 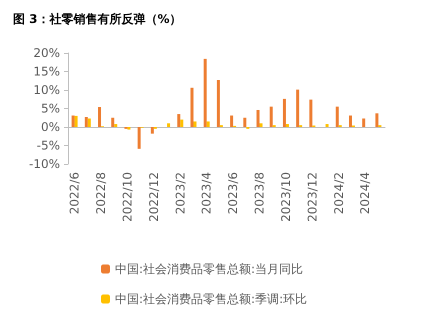 I want to click on y-tick-label: 10%, so click(x=46, y=90).